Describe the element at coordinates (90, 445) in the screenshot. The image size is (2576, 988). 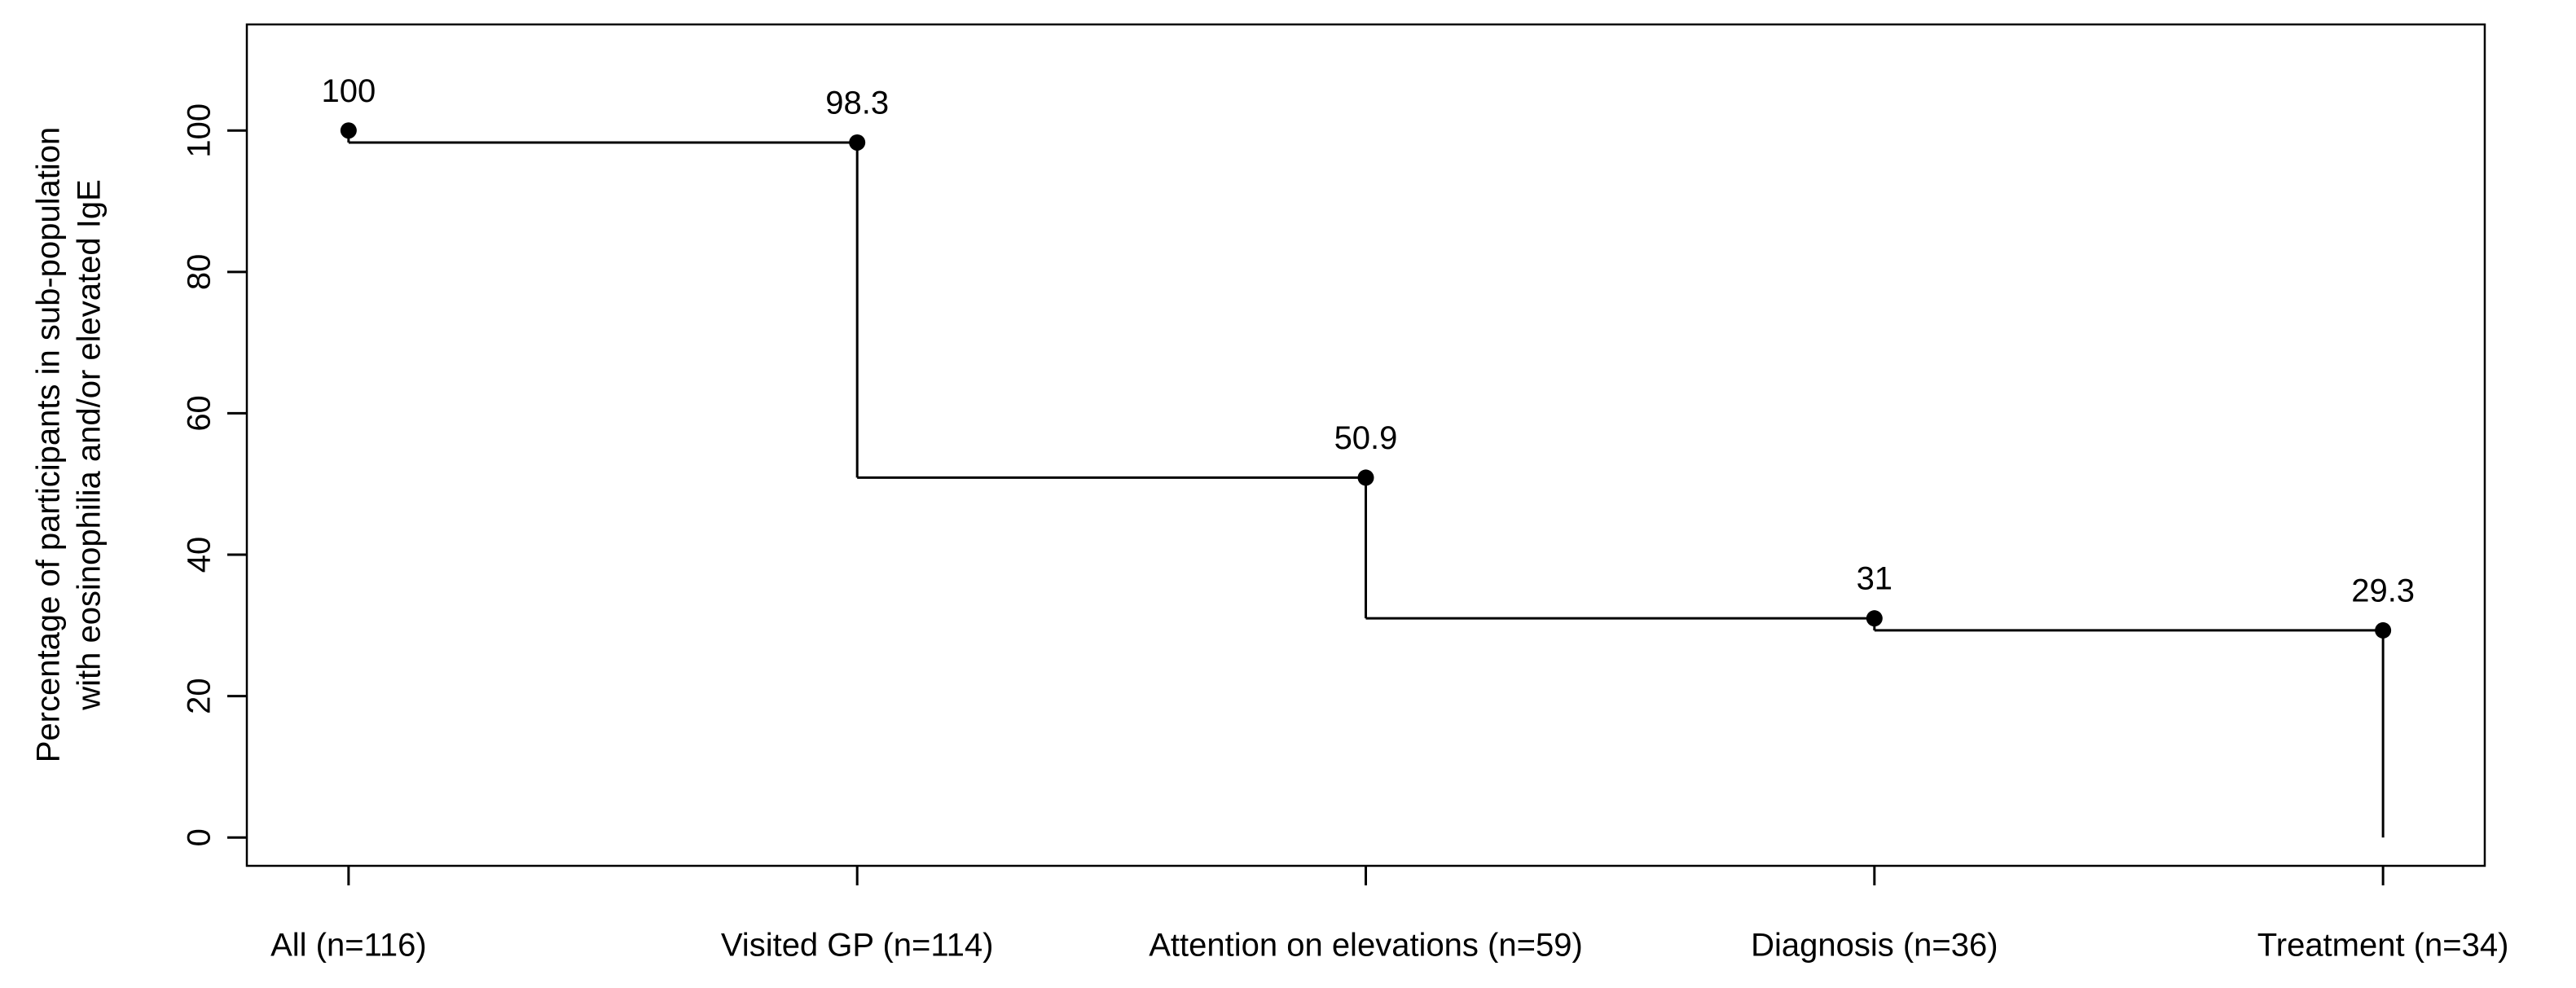
I see `y-axis-label: with eosinophilia and/or elevated IgE` at that location.